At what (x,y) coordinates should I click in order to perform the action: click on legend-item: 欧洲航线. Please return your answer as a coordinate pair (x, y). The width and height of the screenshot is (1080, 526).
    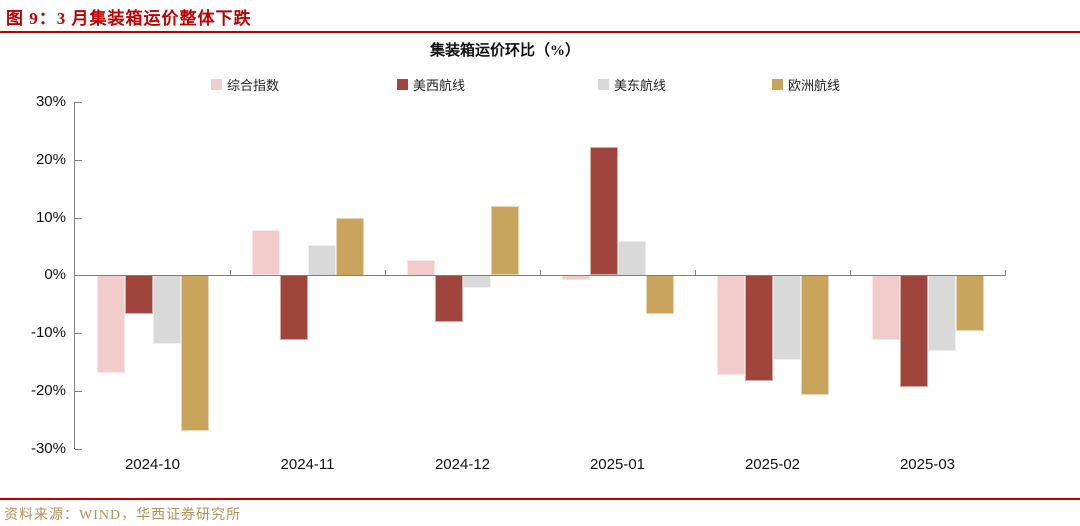
    Looking at the image, I should click on (806, 84).